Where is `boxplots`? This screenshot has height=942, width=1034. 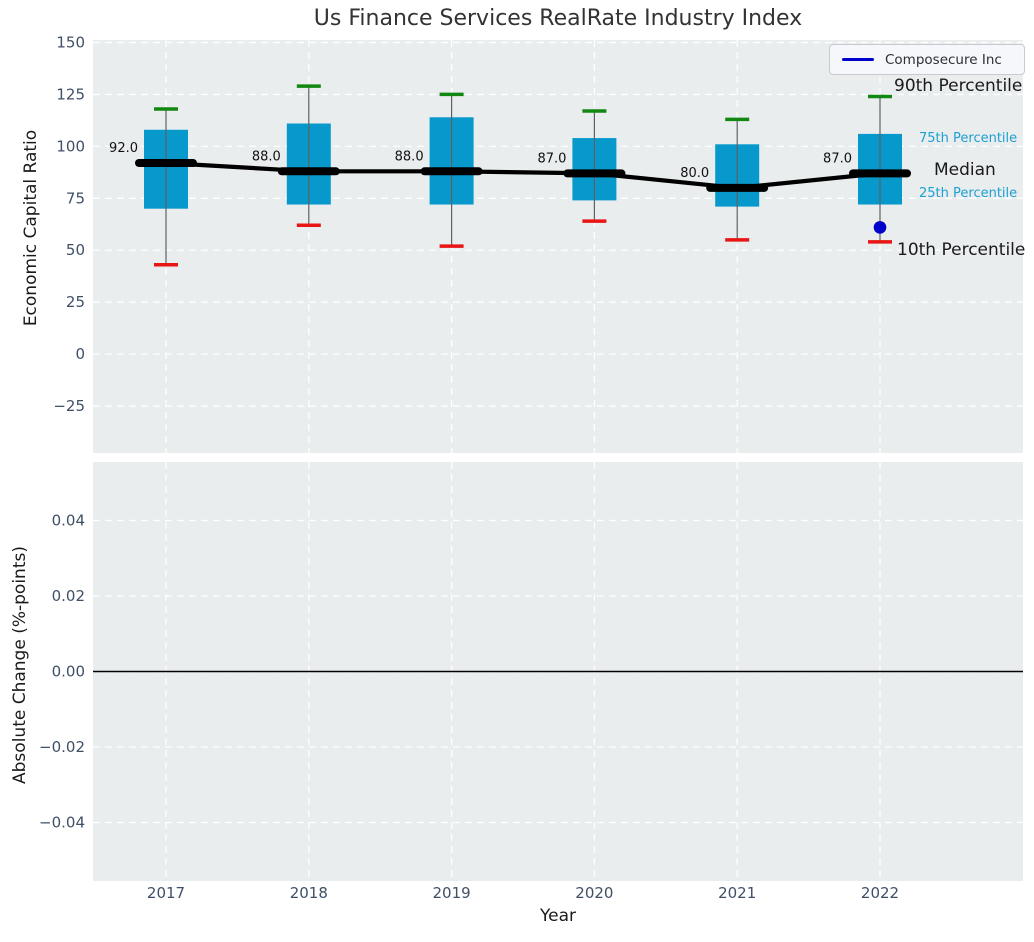
boxplots is located at coordinates (523, 175).